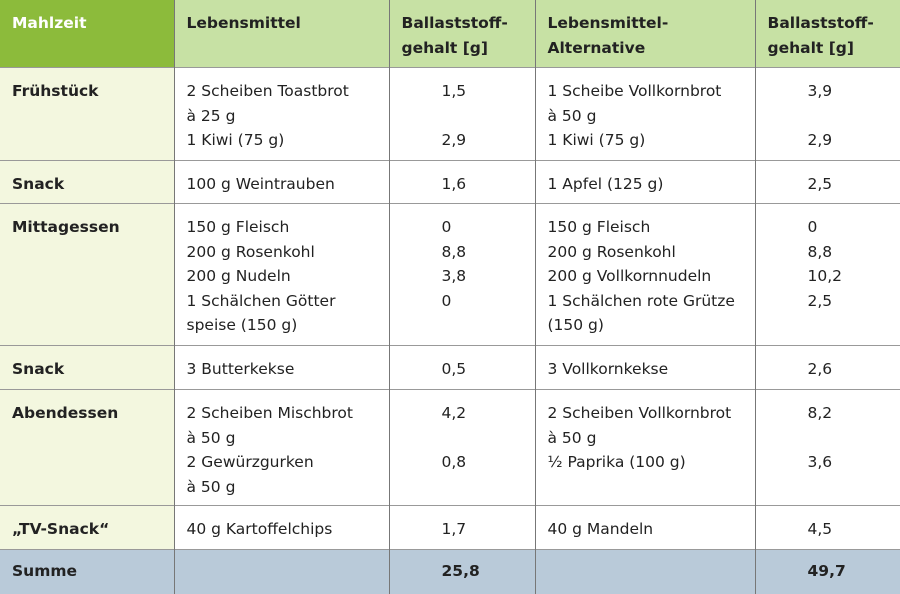 The width and height of the screenshot is (900, 594). I want to click on sum-row: Summe 25,8 49,7, so click(450, 572).